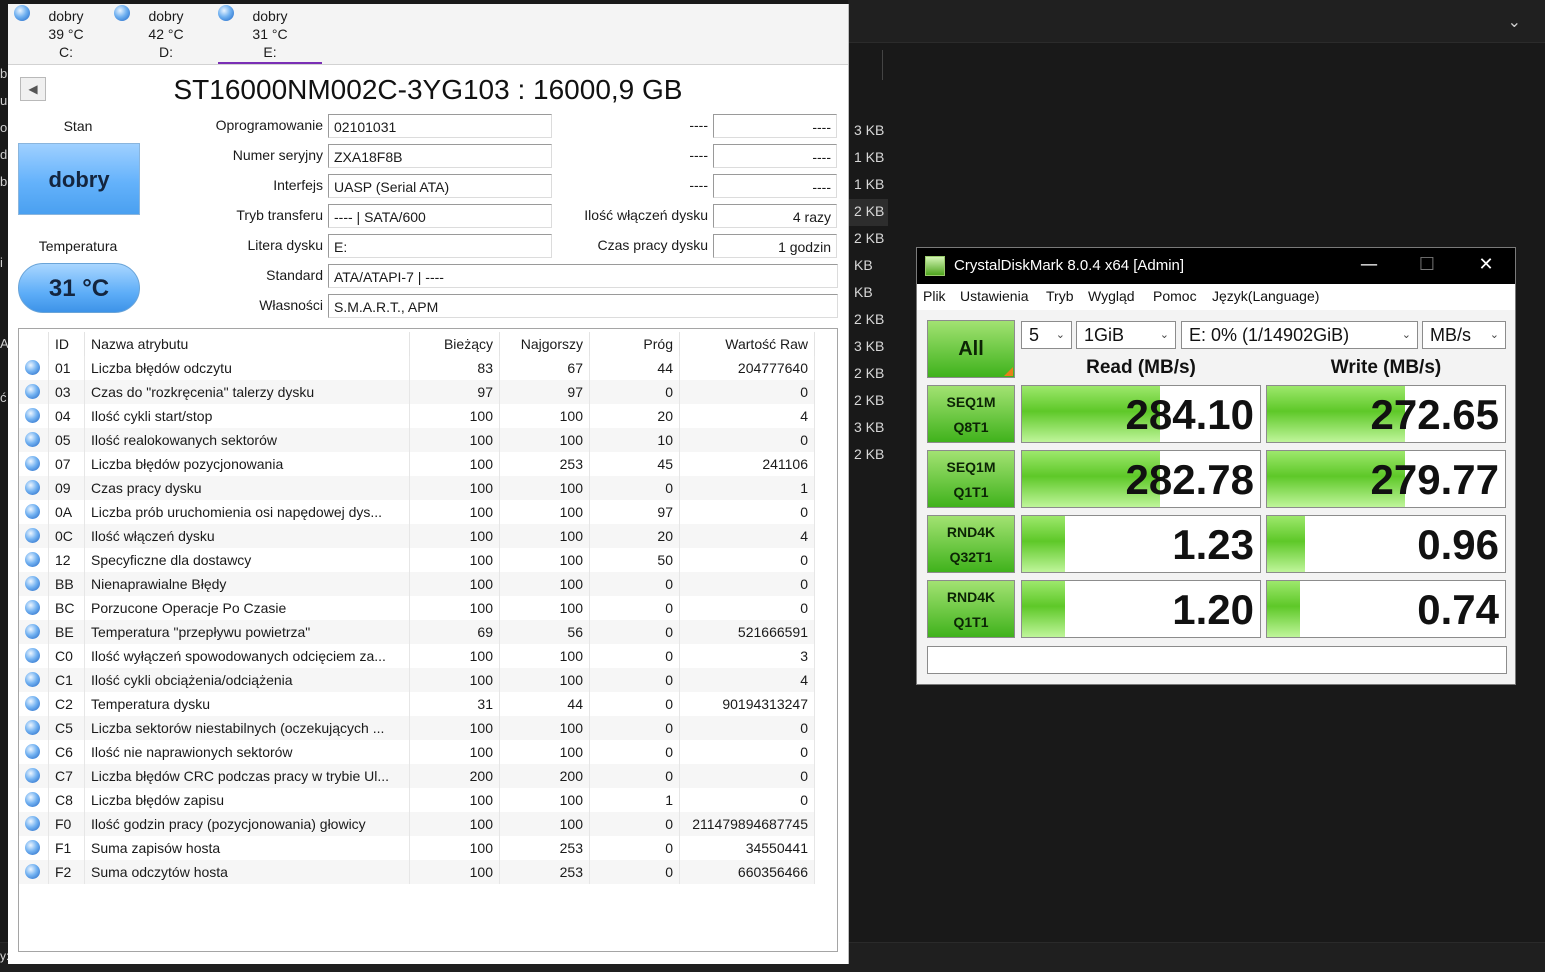  I want to click on header-current: Bieżący, so click(455, 344).